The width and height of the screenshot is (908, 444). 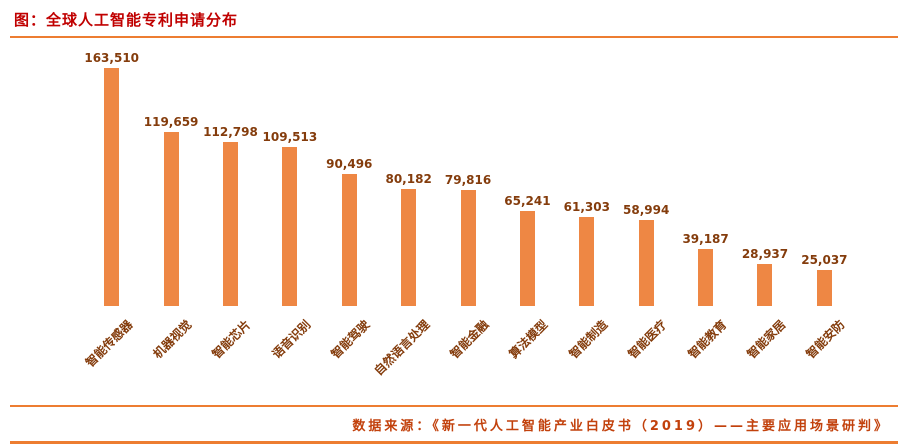 What do you see at coordinates (705, 239) in the screenshot?
I see `bar-value-label: 39,187` at bounding box center [705, 239].